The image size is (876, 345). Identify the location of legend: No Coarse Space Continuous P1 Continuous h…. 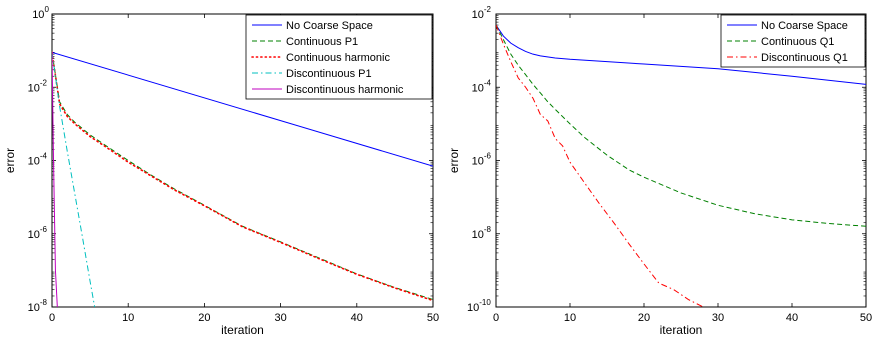
(339, 57).